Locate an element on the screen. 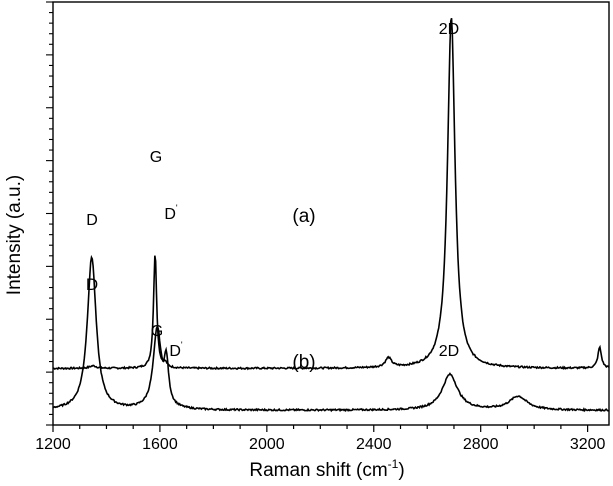 Image resolution: width=613 pixels, height=486 pixels. y-axis-label: Intensity (a.u.) is located at coordinates (14, 235).